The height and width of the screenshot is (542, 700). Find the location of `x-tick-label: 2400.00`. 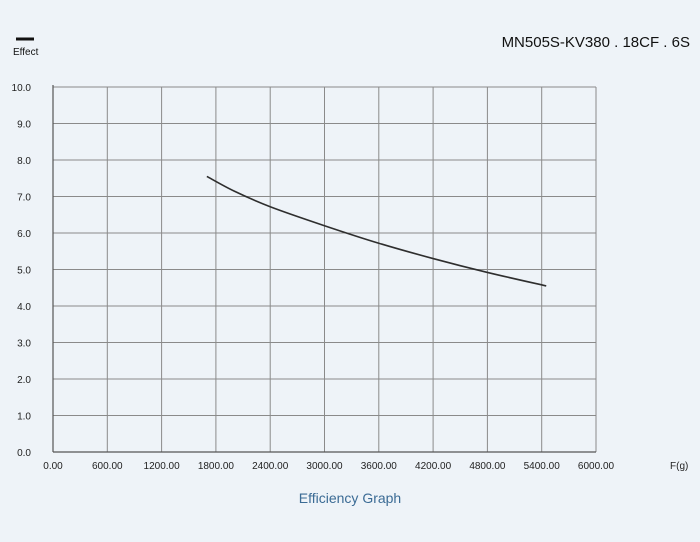

x-tick-label: 2400.00 is located at coordinates (270, 466).